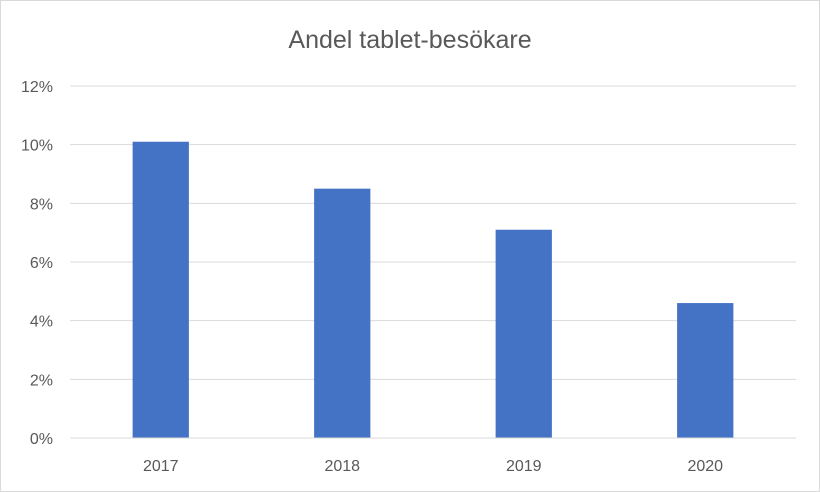 This screenshot has height=492, width=820. I want to click on y-tick-label: 12%, so click(37, 87).